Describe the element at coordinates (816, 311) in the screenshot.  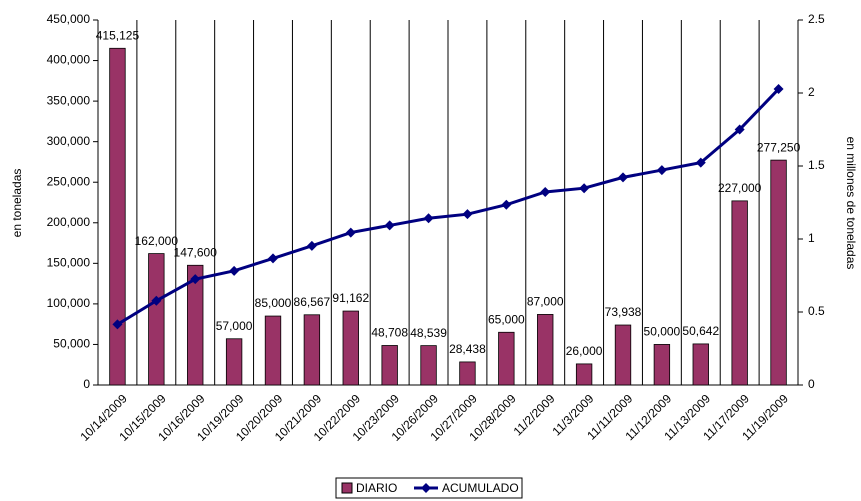
I see `y2-tick-label: 0.5` at that location.